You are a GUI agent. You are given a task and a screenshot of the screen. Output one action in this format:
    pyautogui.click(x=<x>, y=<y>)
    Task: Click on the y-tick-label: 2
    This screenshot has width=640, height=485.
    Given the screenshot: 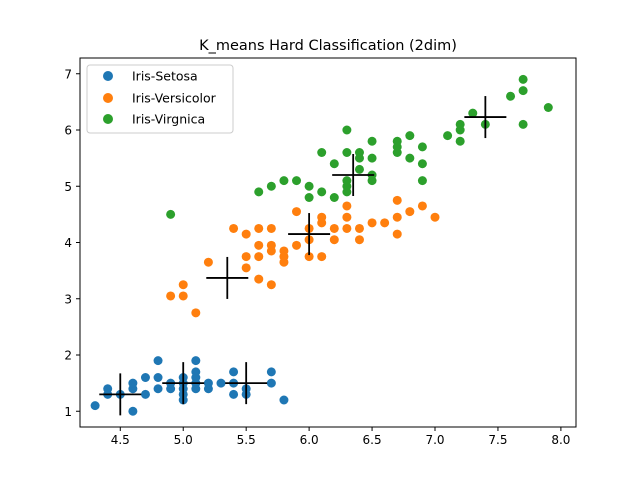 What is the action you would take?
    pyautogui.click(x=68, y=356)
    